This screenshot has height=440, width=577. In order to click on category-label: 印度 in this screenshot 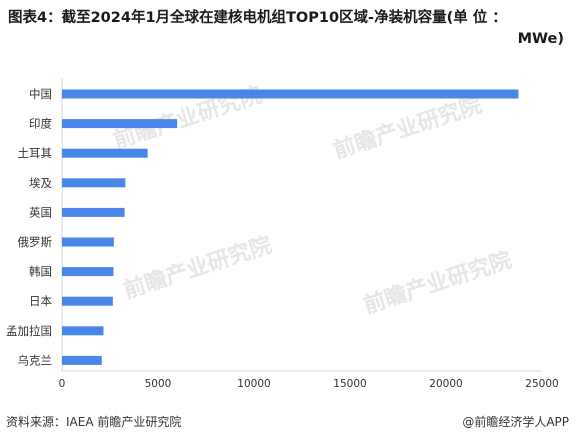, I will do `click(40, 124)`.